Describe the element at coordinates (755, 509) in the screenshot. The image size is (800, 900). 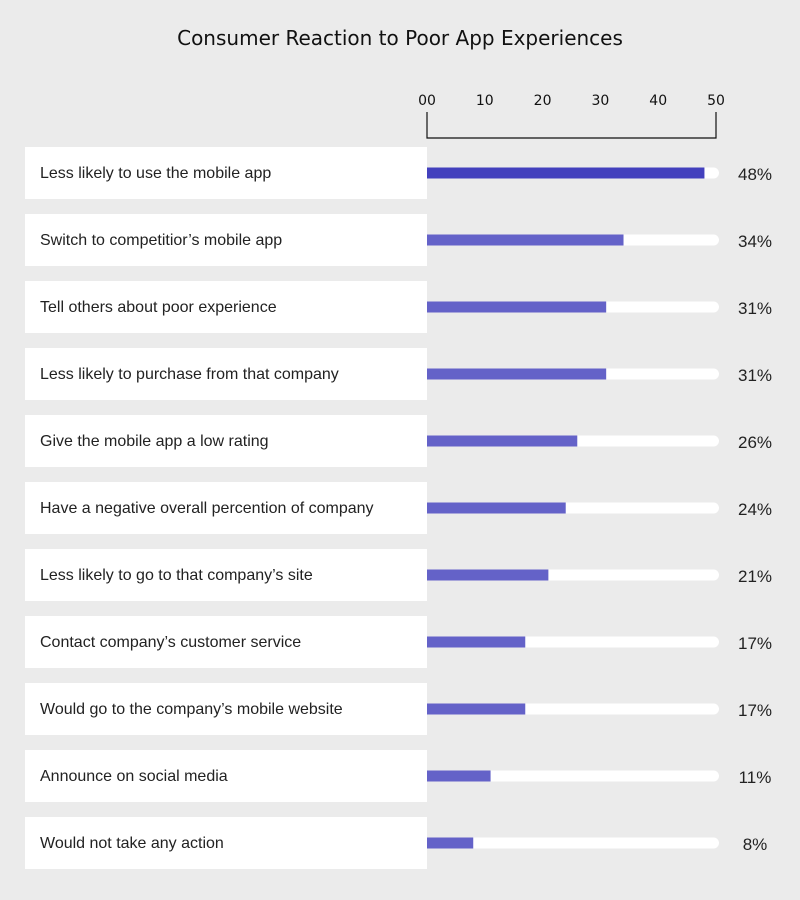
I see `value-label: 24%` at that location.